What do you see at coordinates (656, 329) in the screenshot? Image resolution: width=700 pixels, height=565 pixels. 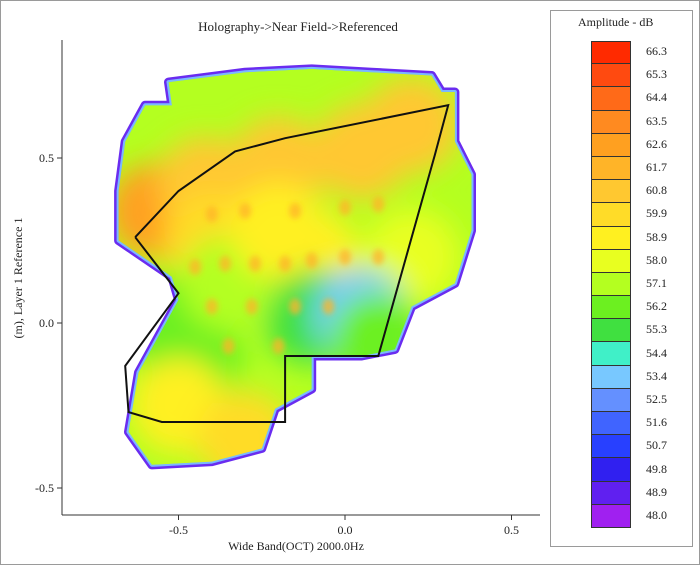 I see `colorbar-level-label: 55.3` at bounding box center [656, 329].